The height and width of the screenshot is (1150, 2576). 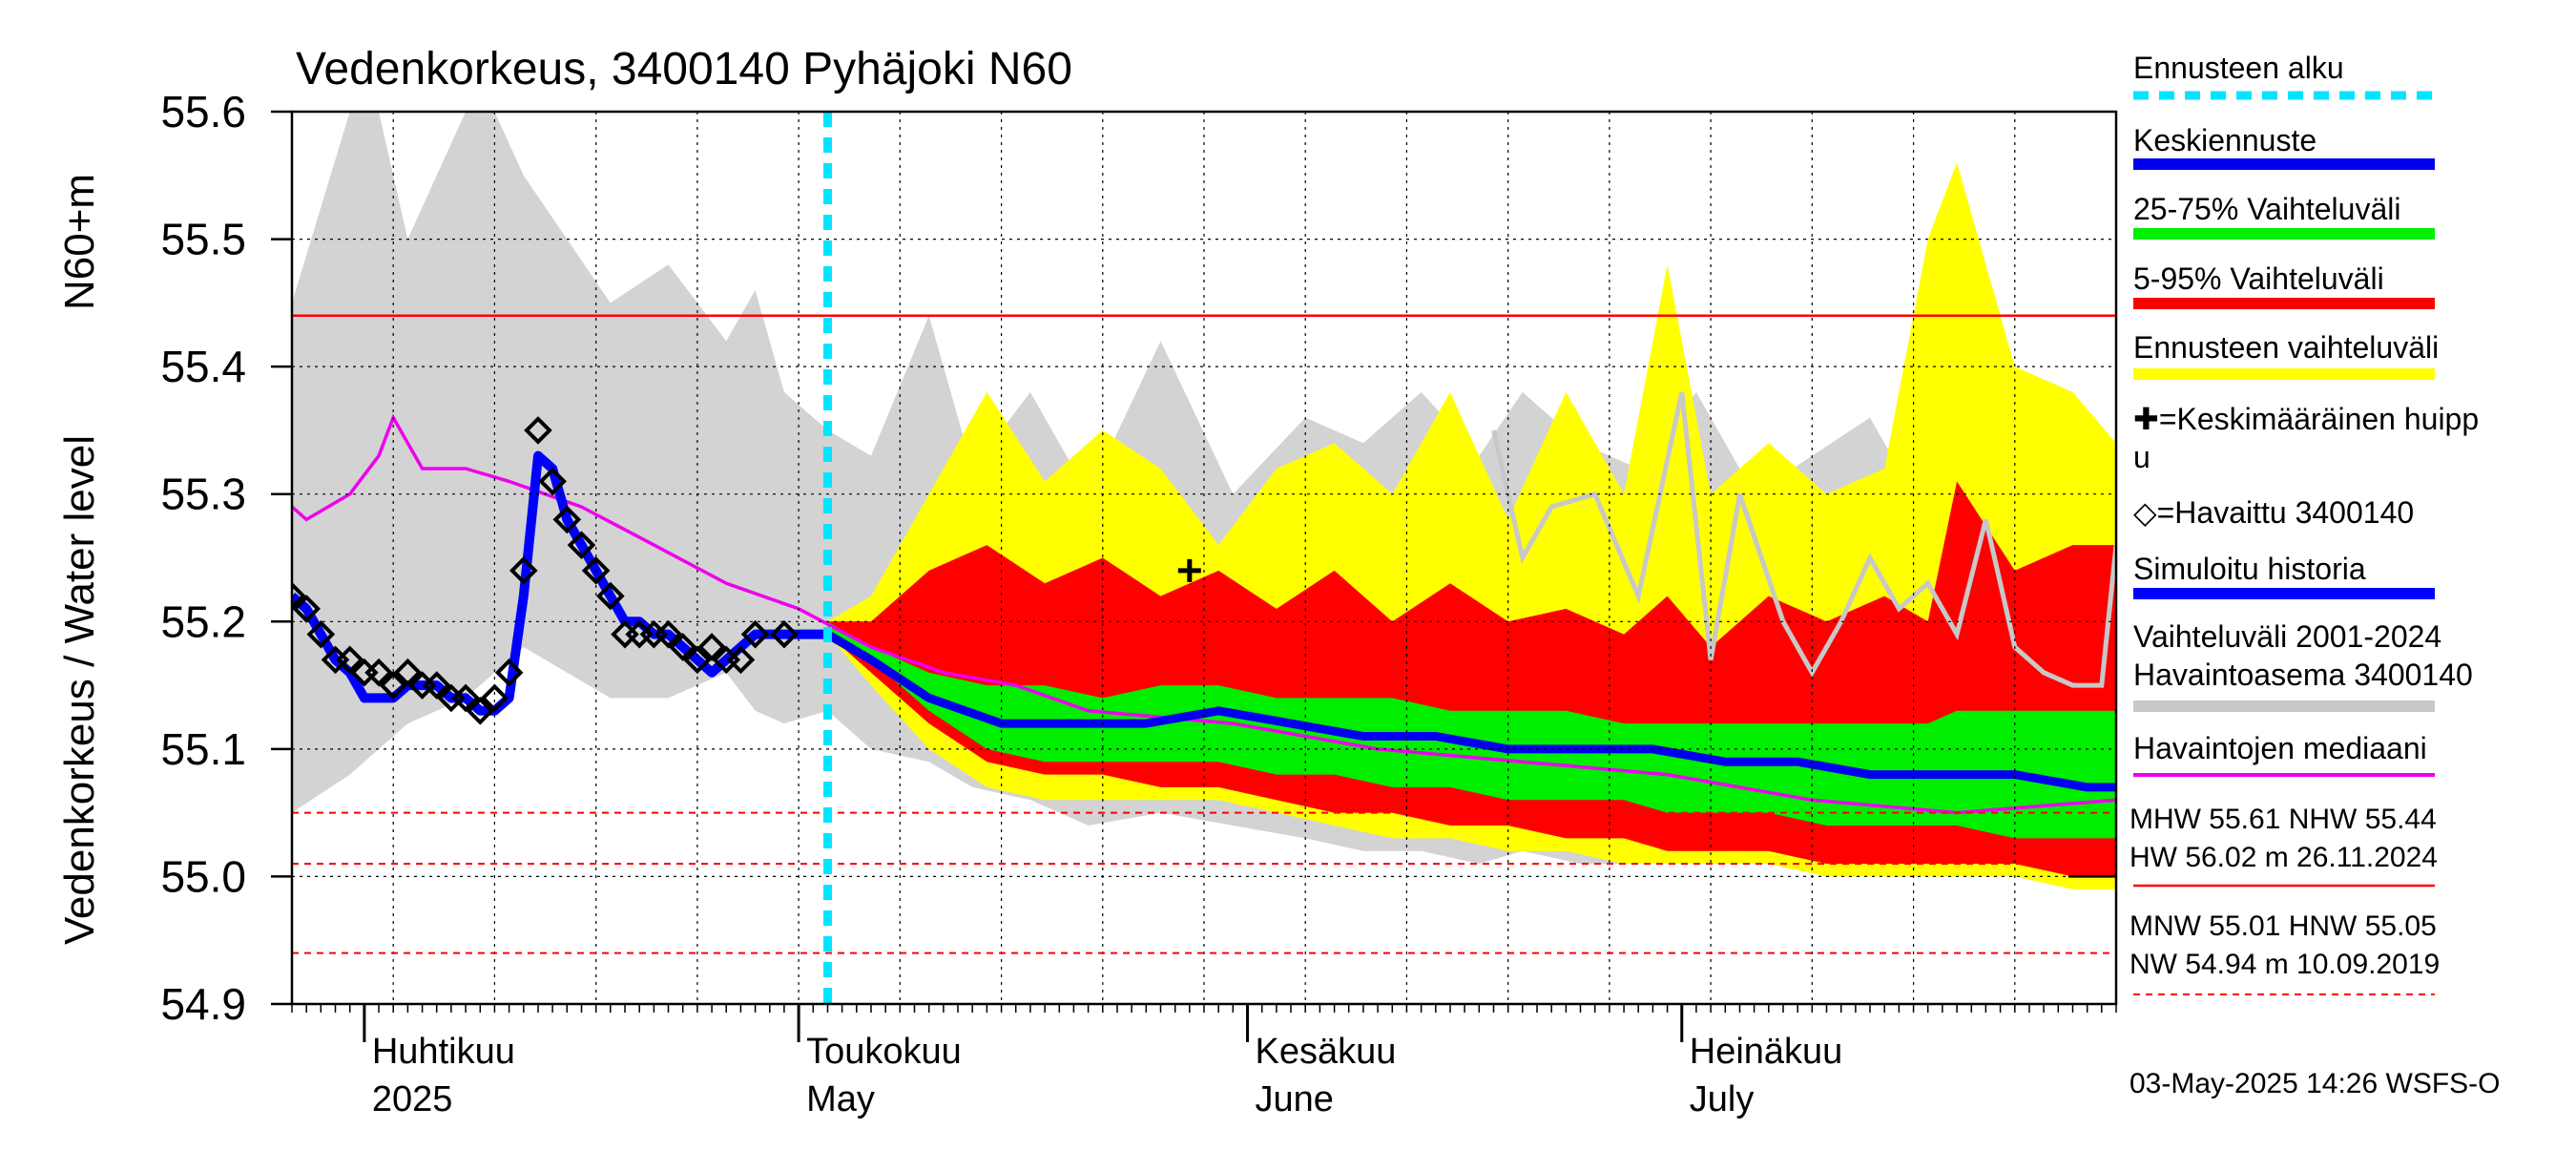 What do you see at coordinates (2141, 457) in the screenshot?
I see `legend-label: u` at bounding box center [2141, 457].